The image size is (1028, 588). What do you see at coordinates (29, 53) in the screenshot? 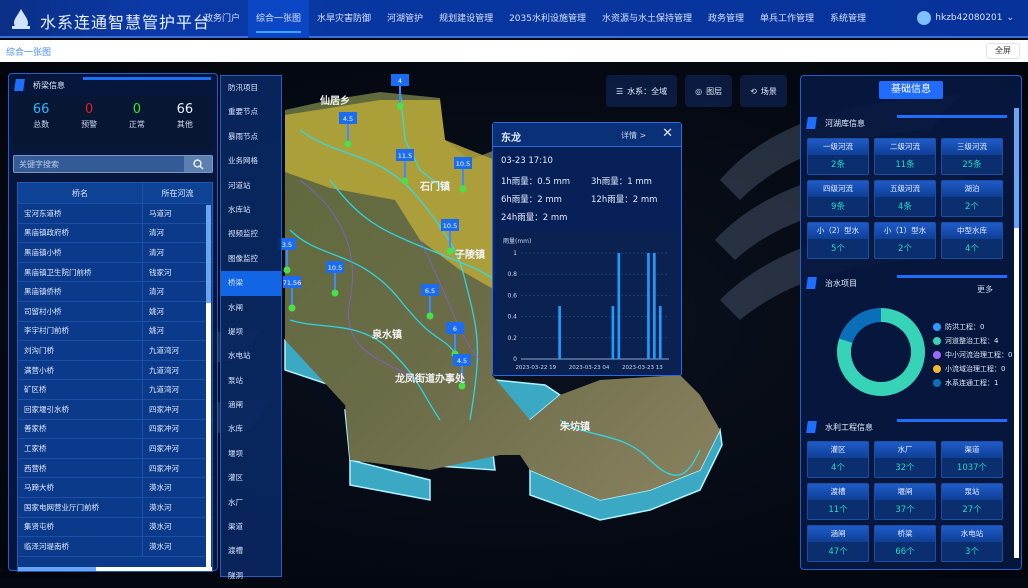
I see `breadcrumb: 综合一张图` at bounding box center [29, 53].